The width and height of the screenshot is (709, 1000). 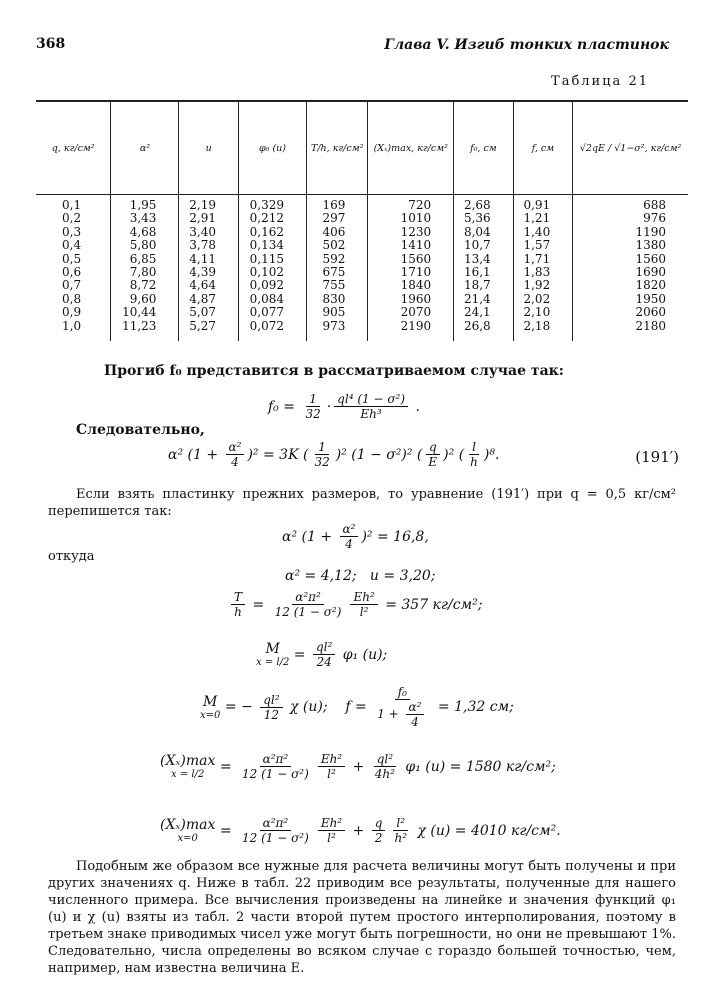 I want to click on formula-text: χ (u) = 4010 кг/см²., so click(x=487, y=830).